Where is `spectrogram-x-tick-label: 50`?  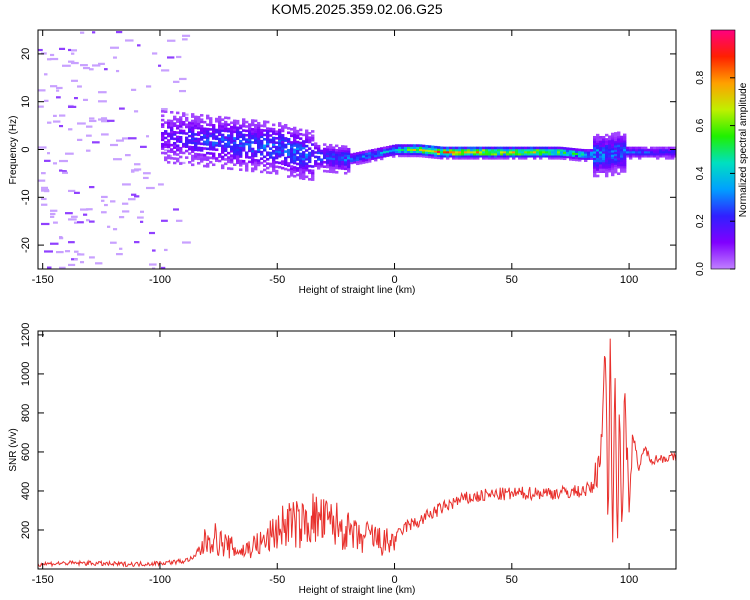
spectrogram-x-tick-label: 50 is located at coordinates (512, 280).